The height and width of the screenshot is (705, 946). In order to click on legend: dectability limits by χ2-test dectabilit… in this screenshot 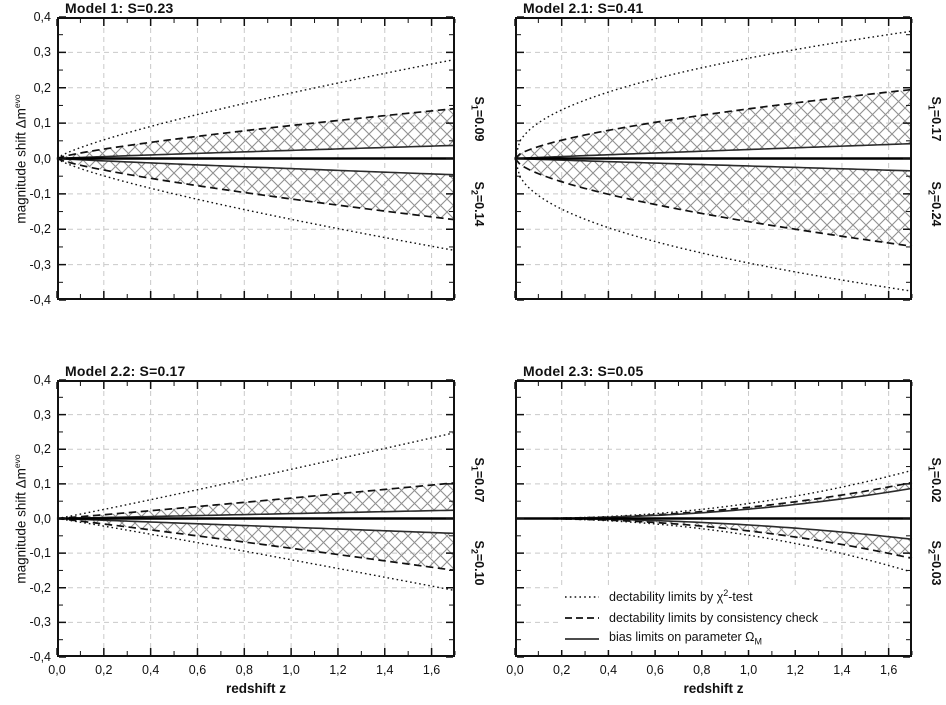, I will do `click(691, 617)`.